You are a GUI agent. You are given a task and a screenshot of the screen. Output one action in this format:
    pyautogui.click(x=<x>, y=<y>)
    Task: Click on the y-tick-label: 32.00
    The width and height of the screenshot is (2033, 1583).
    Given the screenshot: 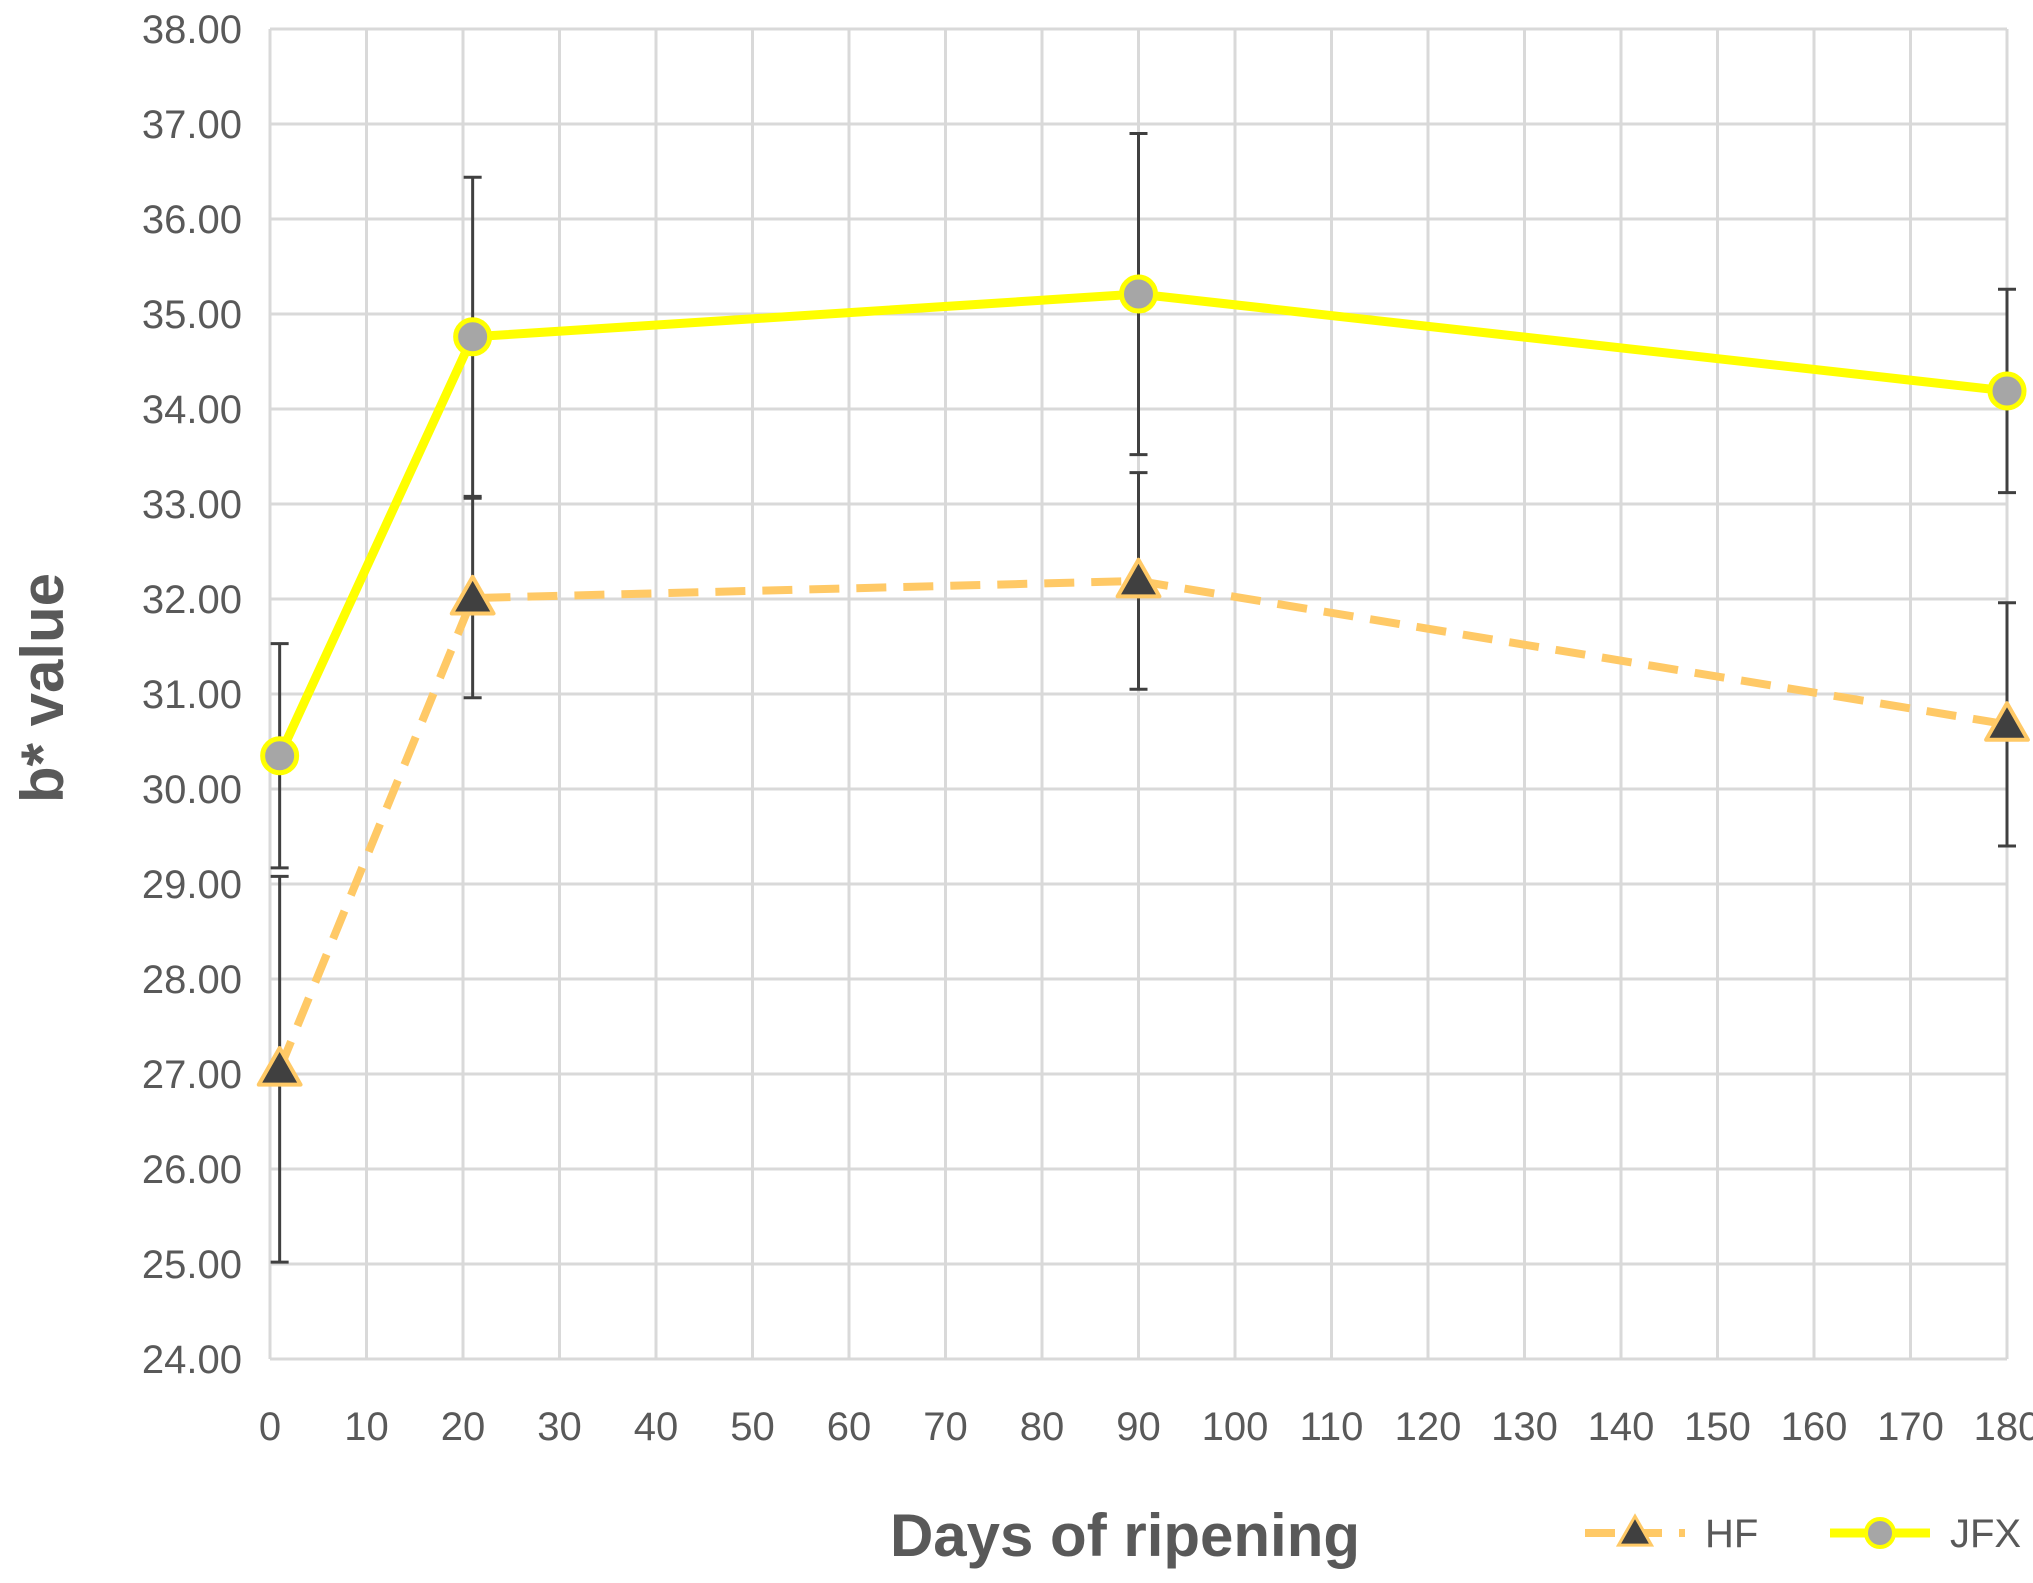 What is the action you would take?
    pyautogui.click(x=192, y=600)
    